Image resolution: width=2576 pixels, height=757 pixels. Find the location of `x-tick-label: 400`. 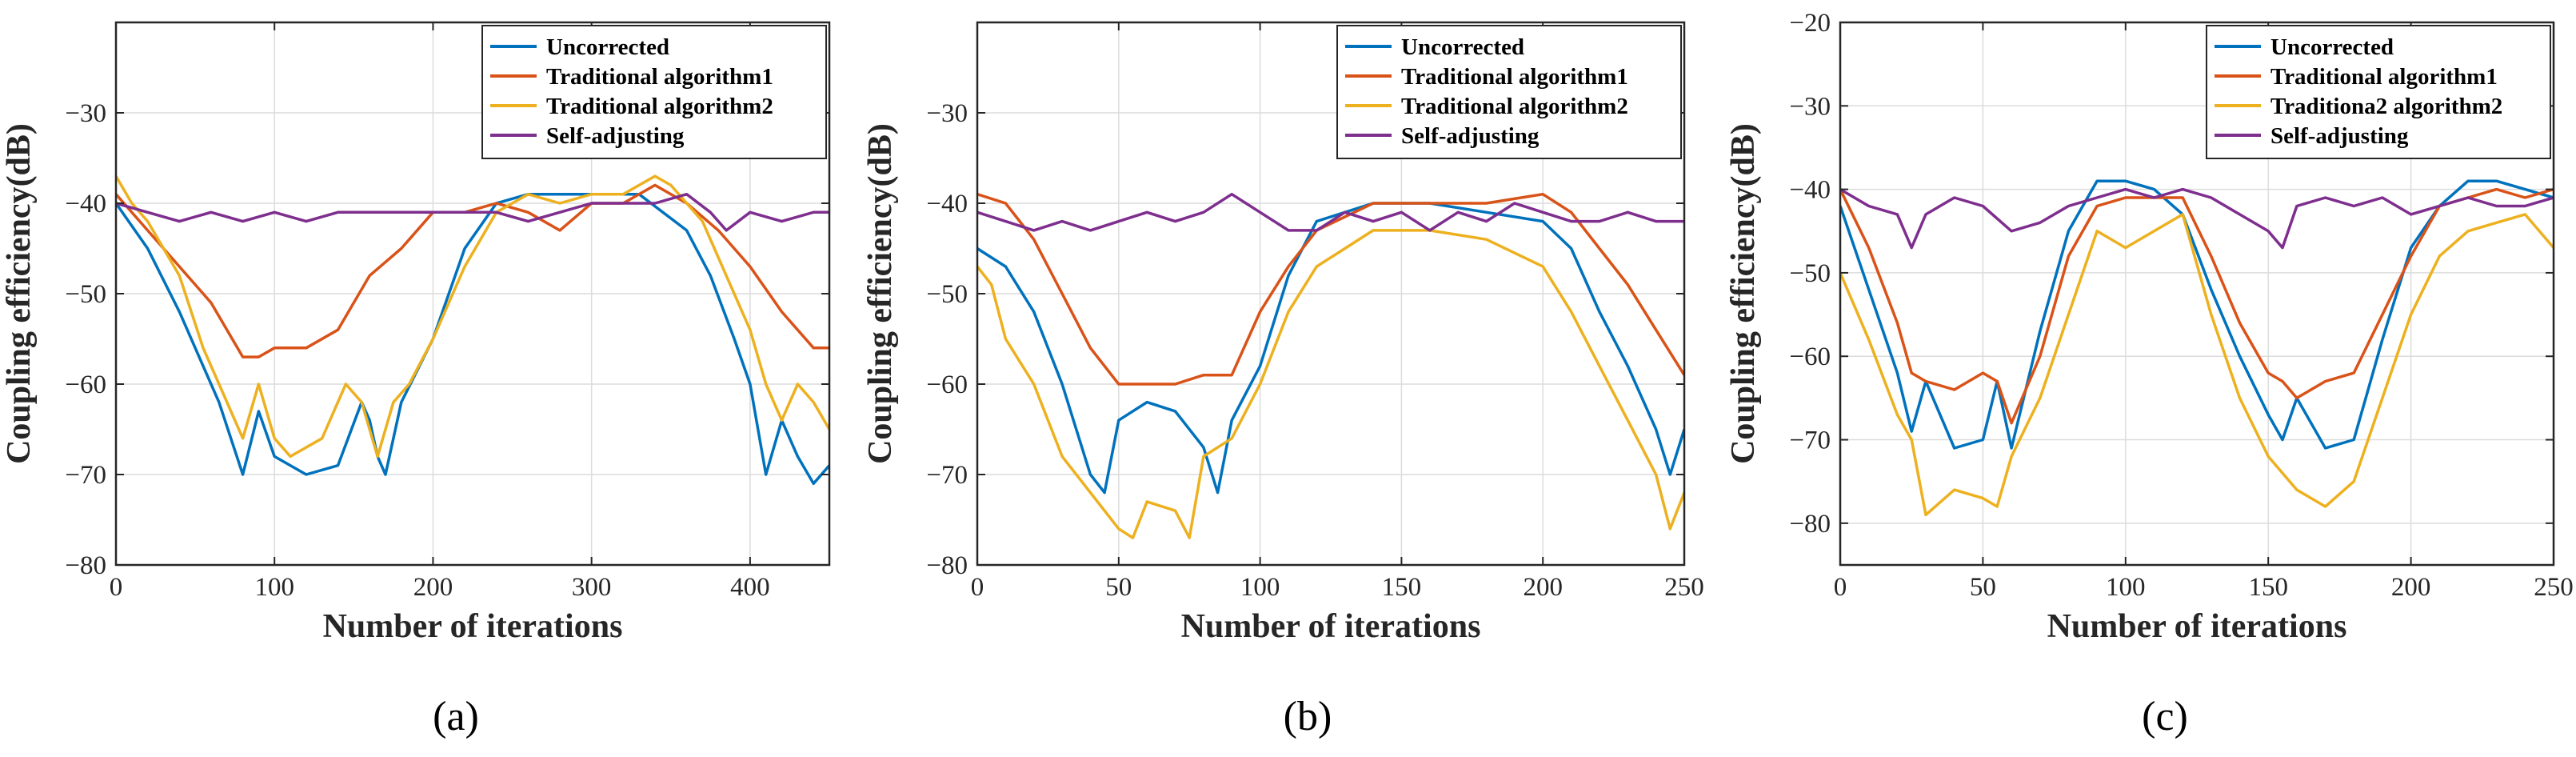

x-tick-label: 400 is located at coordinates (750, 587).